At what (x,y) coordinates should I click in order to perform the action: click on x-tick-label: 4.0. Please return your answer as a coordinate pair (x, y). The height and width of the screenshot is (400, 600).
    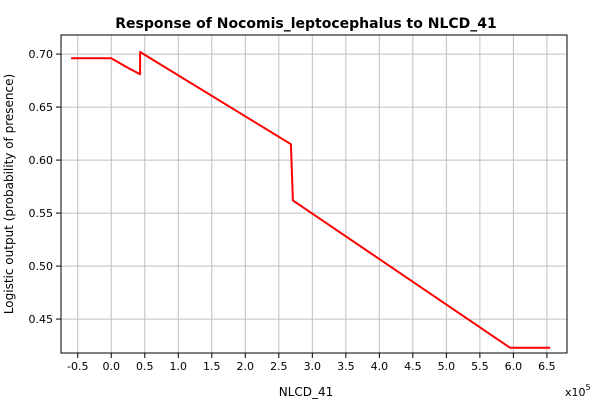
    Looking at the image, I should click on (380, 366).